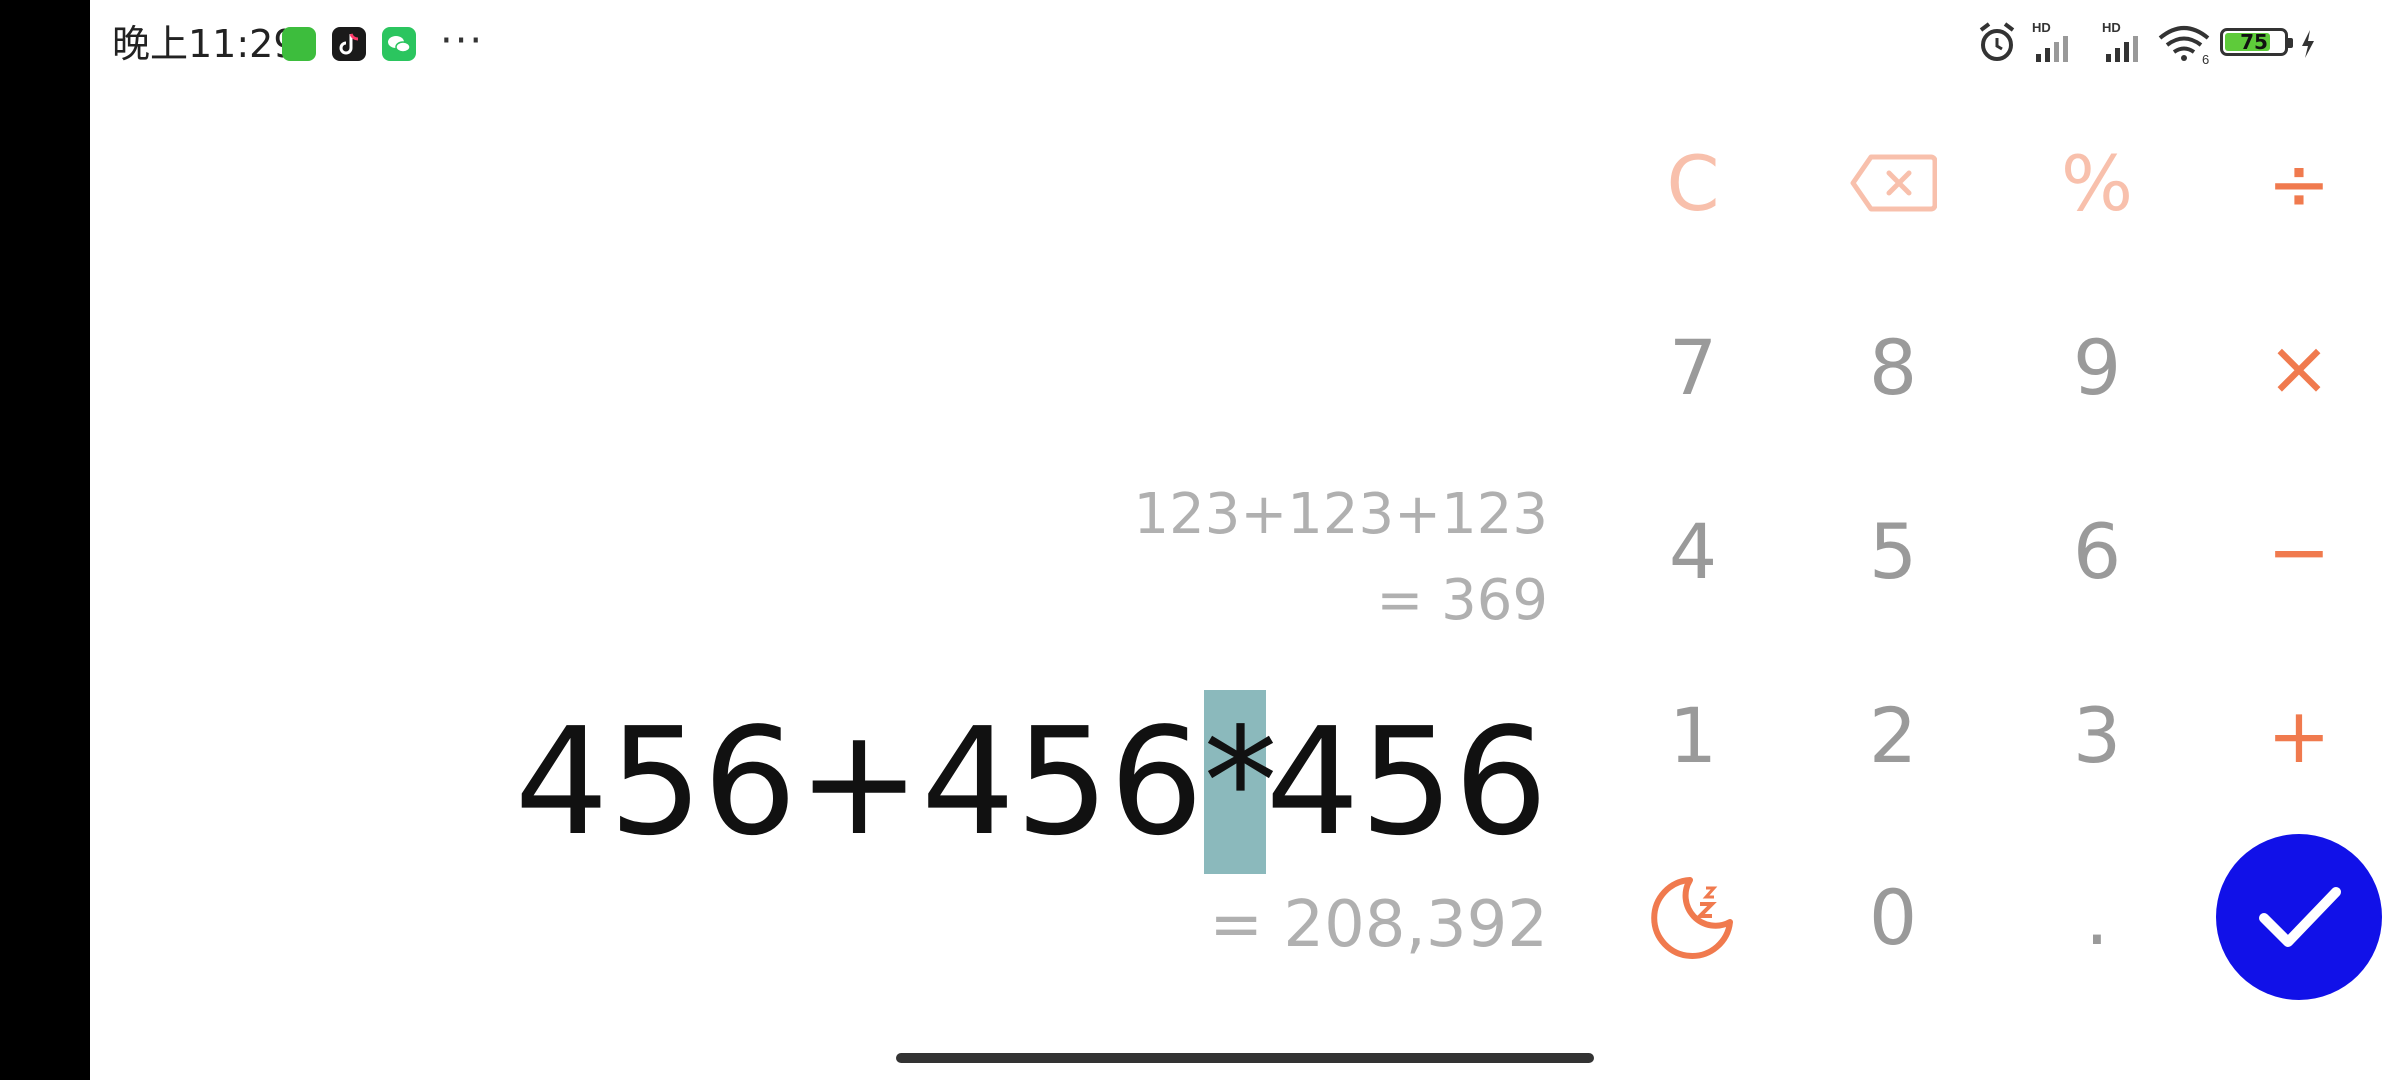  What do you see at coordinates (462, 41) in the screenshot?
I see `more-notifications-icon: ···` at bounding box center [462, 41].